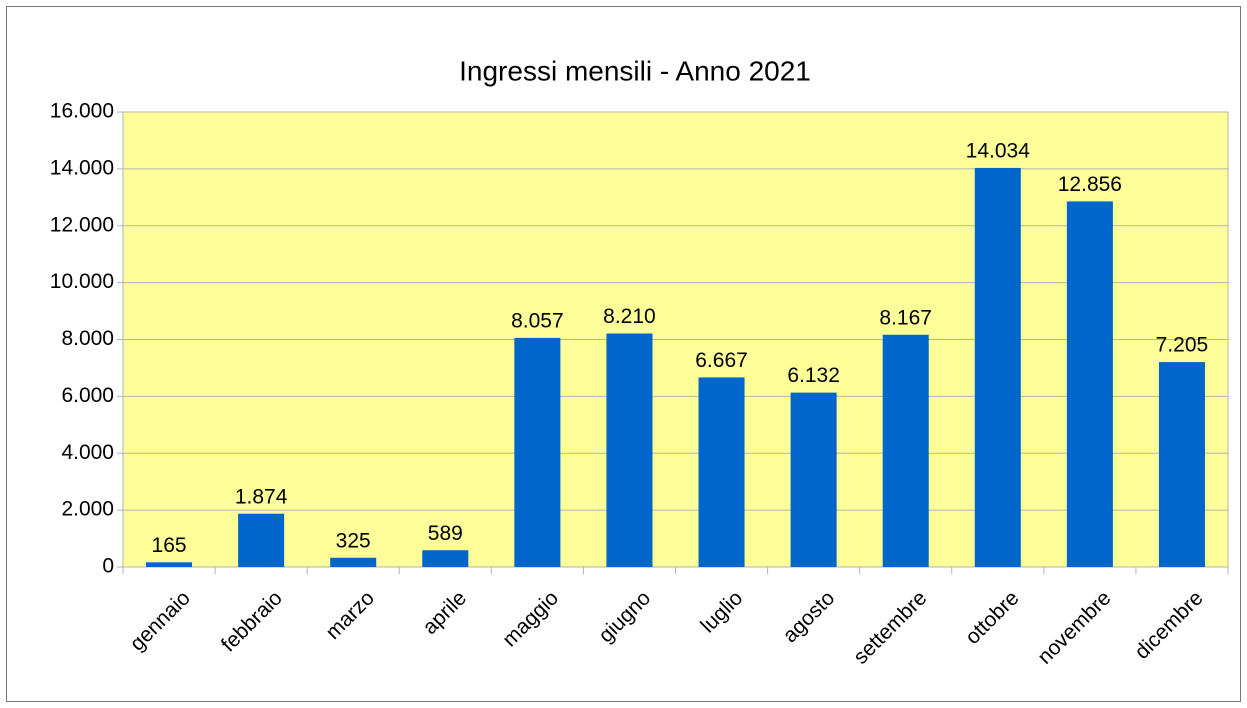  Describe the element at coordinates (905, 317) in the screenshot. I see `value-label: 8.167` at that location.